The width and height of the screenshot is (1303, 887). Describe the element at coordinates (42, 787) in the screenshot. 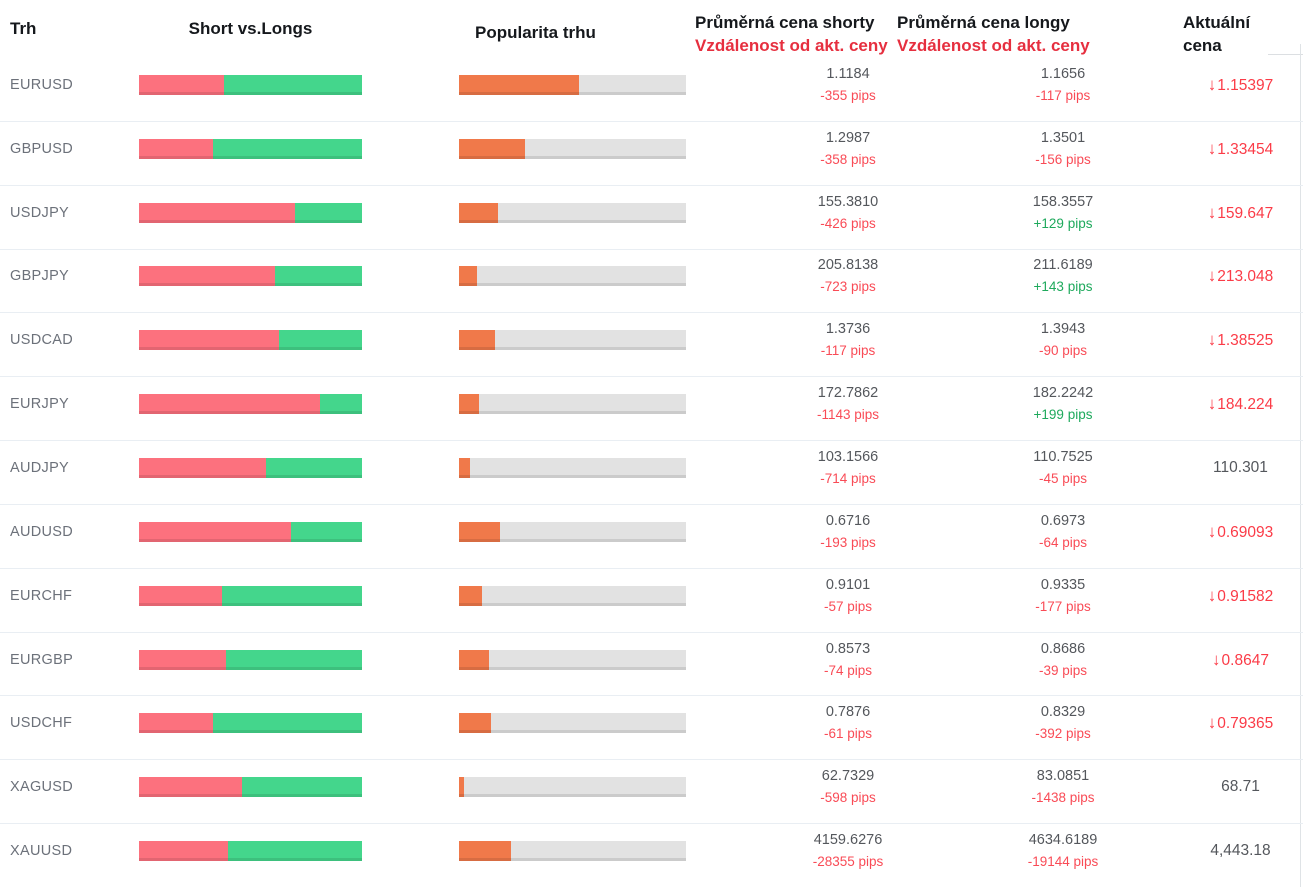

I see `market-label: XAGUSD` at that location.